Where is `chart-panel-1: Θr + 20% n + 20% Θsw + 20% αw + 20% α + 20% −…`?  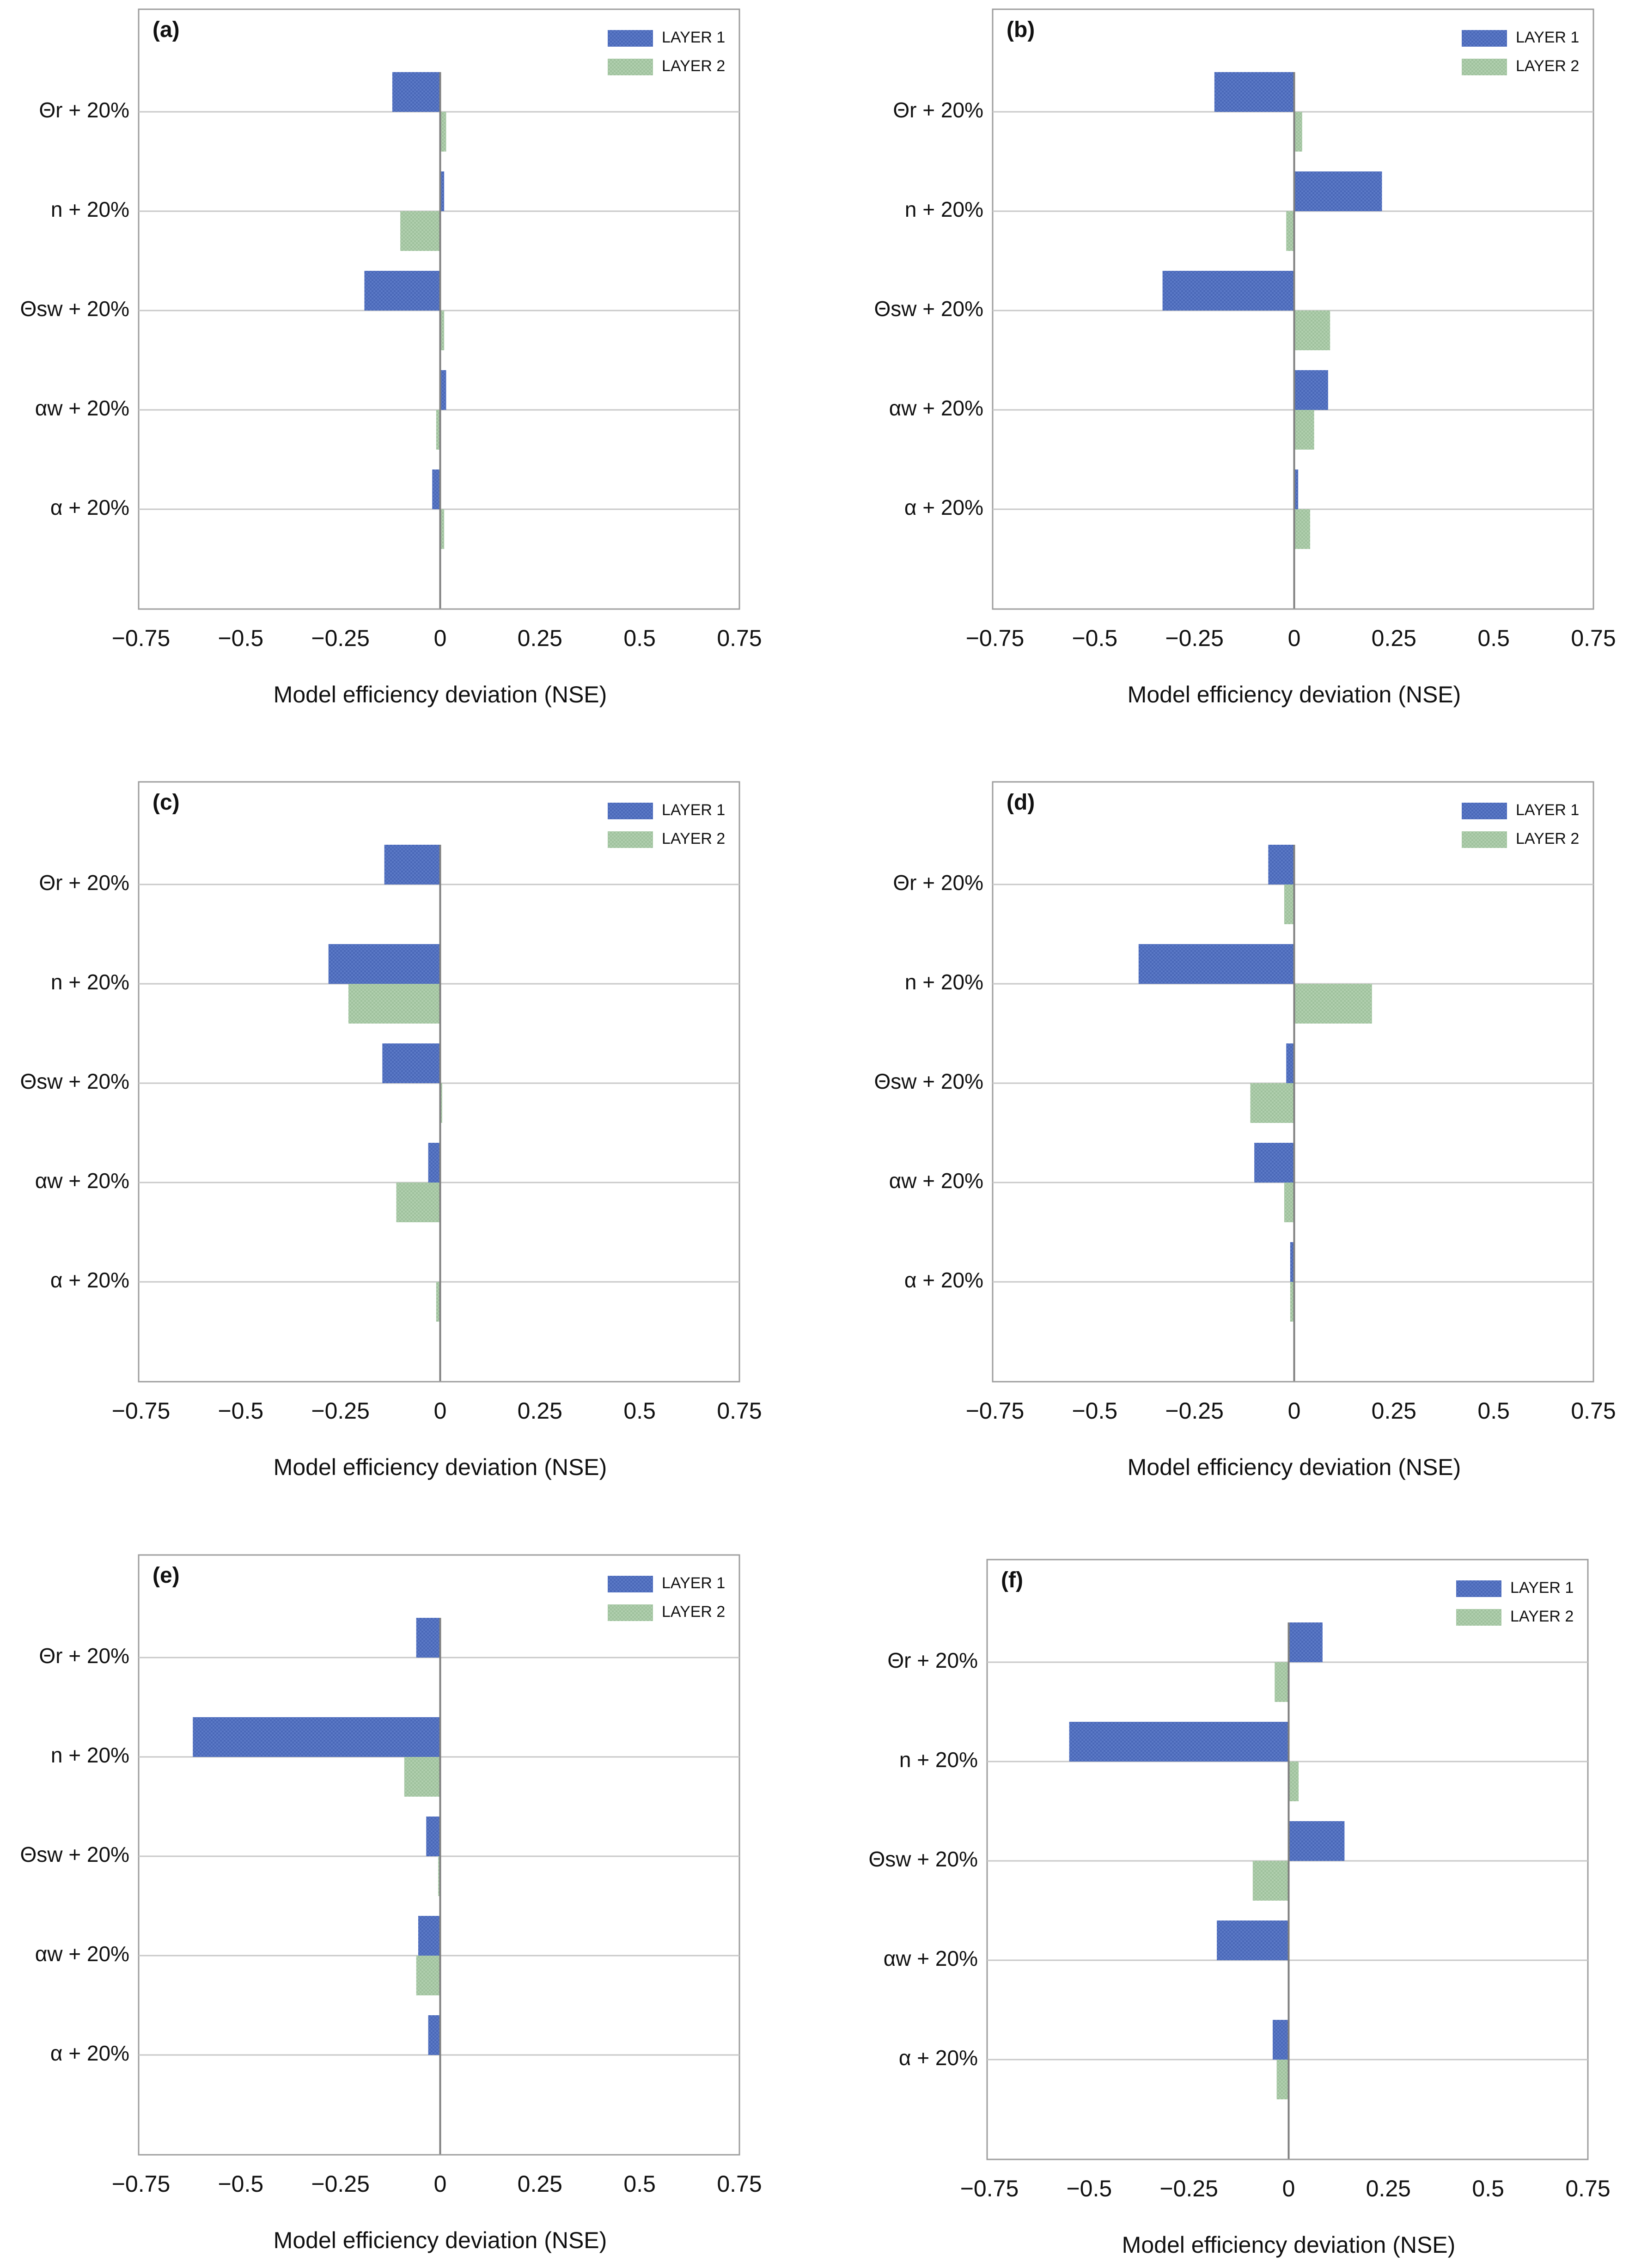
chart-panel-1: Θr + 20% n + 20% Θsw + 20% αw + 20% α + 20% −… is located at coordinates (1245, 358).